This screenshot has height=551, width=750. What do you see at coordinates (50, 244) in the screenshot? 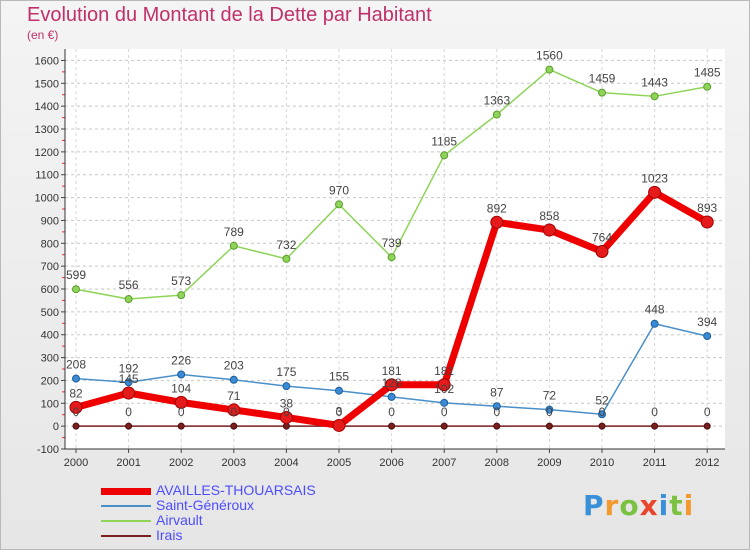
I see `y-tick-label: 800` at bounding box center [50, 244].